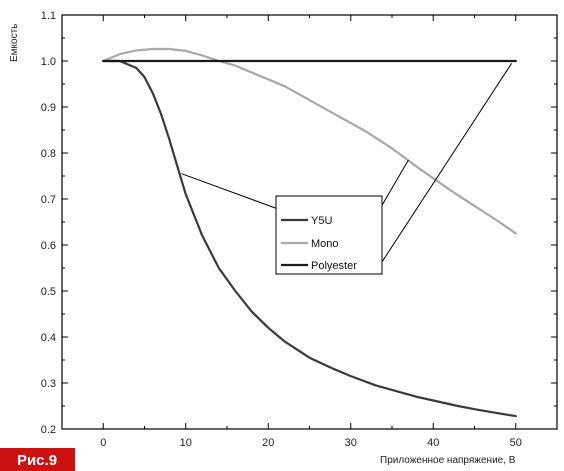 The image size is (564, 471). Describe the element at coordinates (48, 292) in the screenshot. I see `y-tick-label: 0.5` at that location.